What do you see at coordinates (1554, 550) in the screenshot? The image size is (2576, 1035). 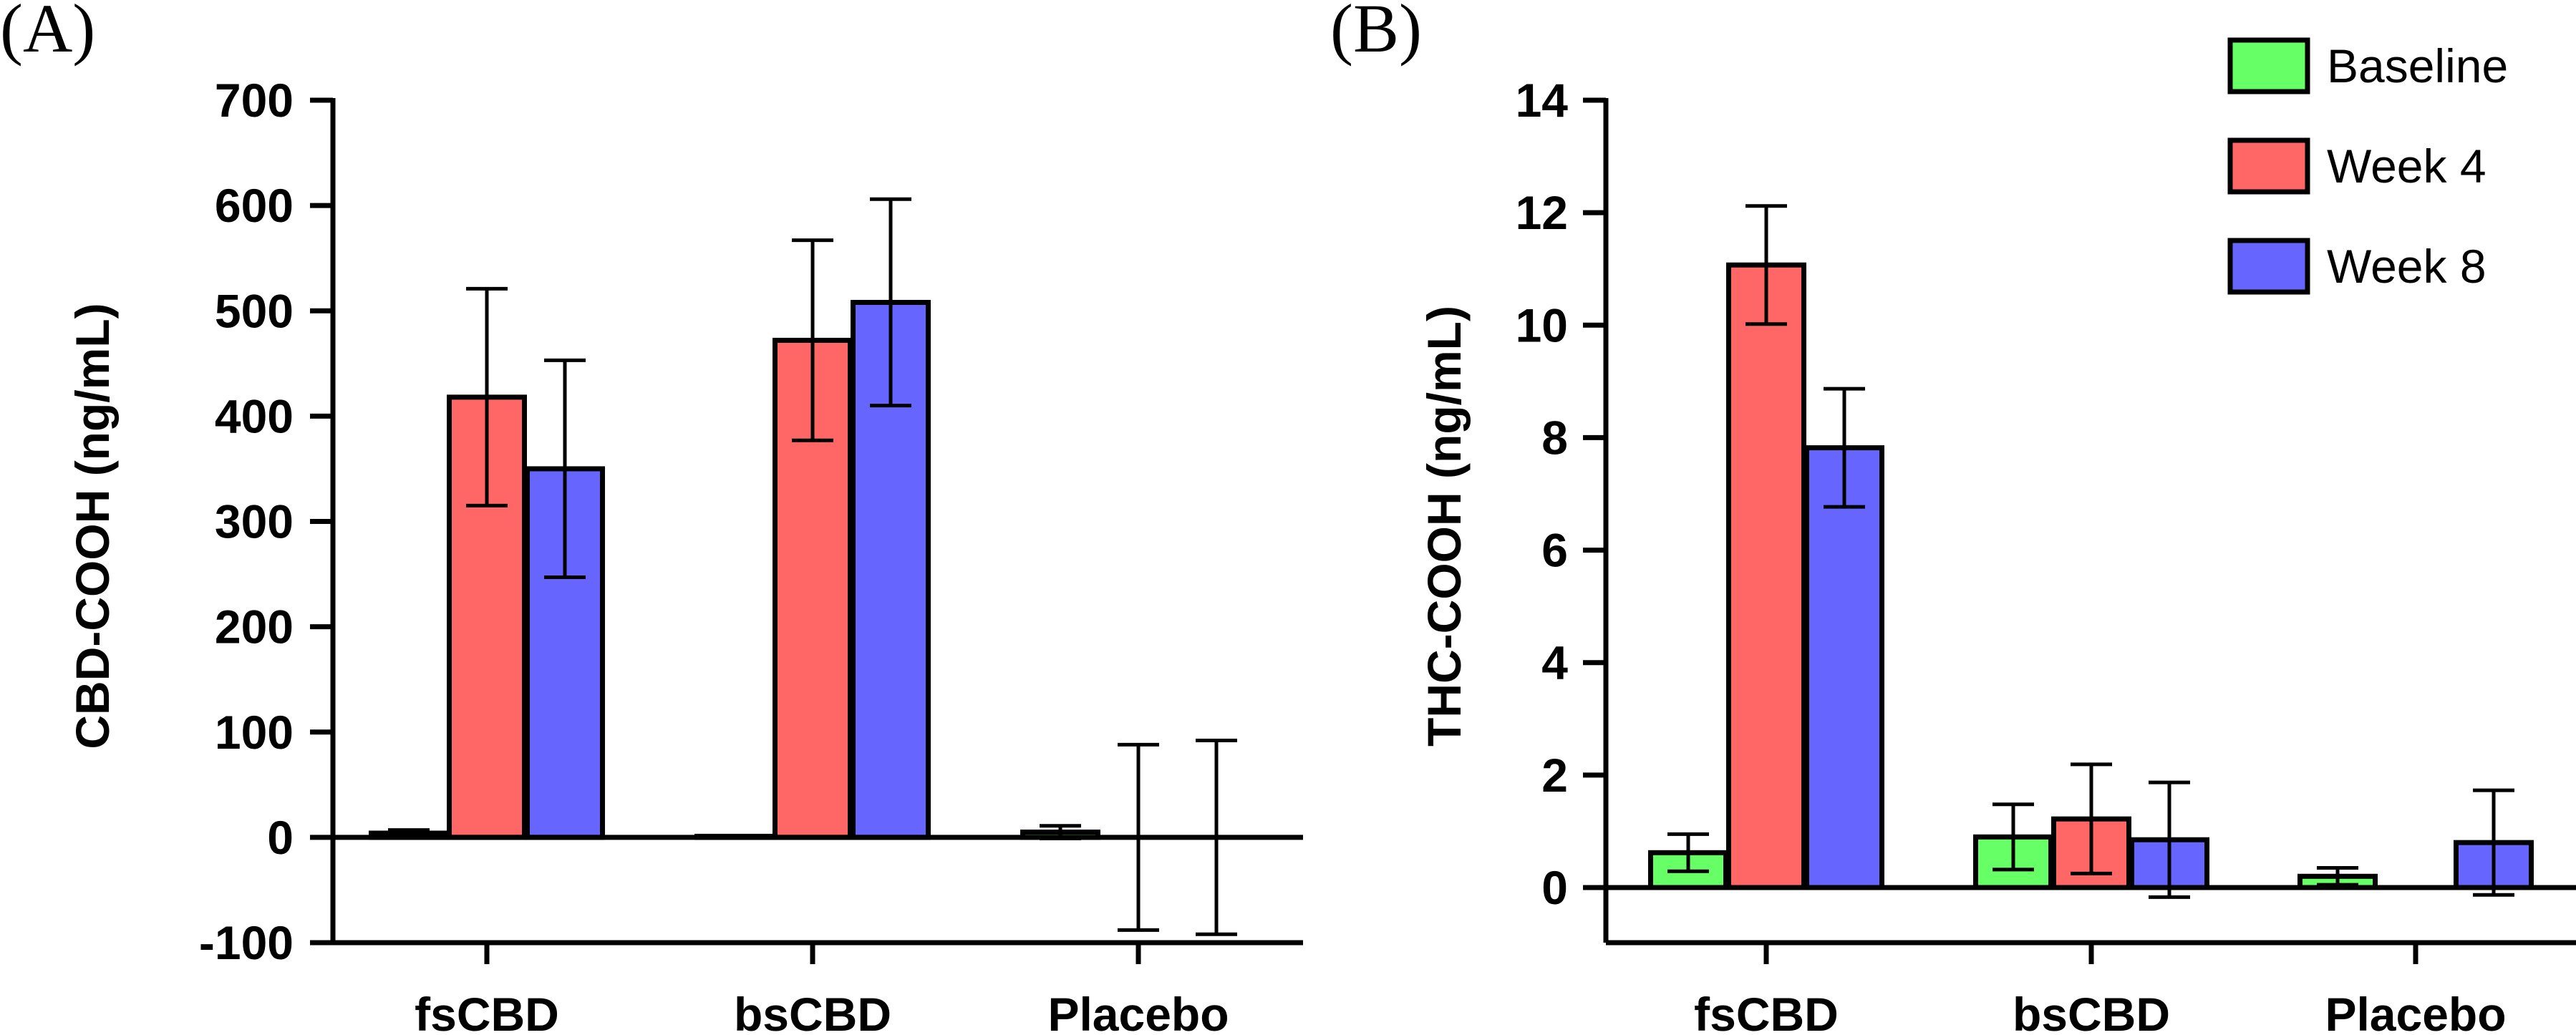 I see `panel-b-y-tick-label: 6` at bounding box center [1554, 550].